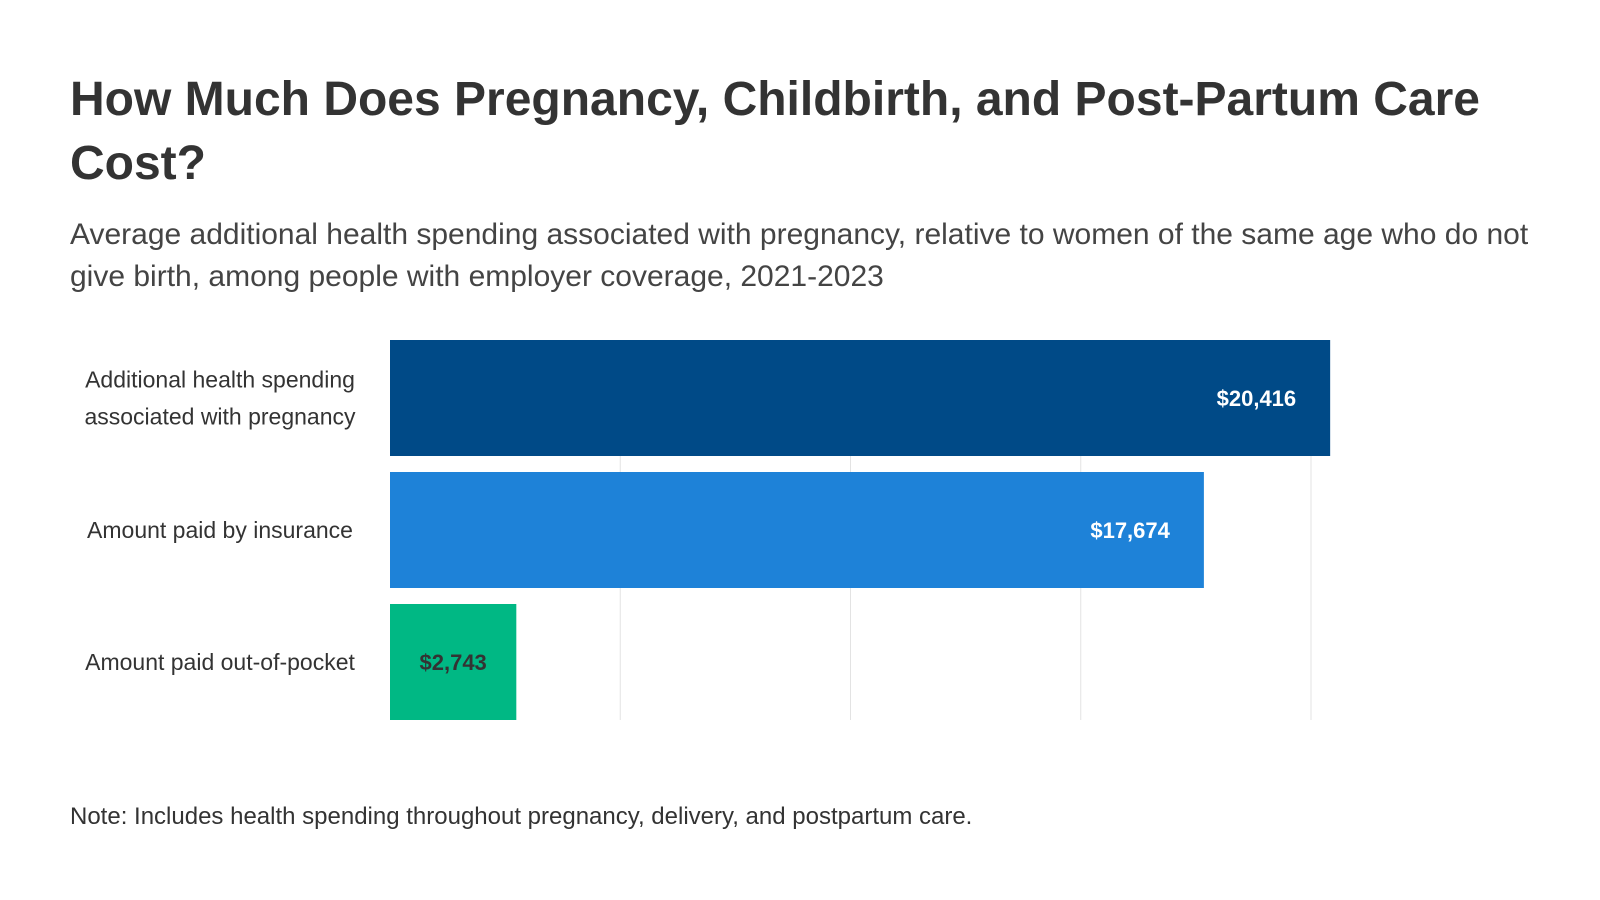  What do you see at coordinates (220, 662) in the screenshot?
I see `category-label: Amount paid out-of-pocket` at bounding box center [220, 662].